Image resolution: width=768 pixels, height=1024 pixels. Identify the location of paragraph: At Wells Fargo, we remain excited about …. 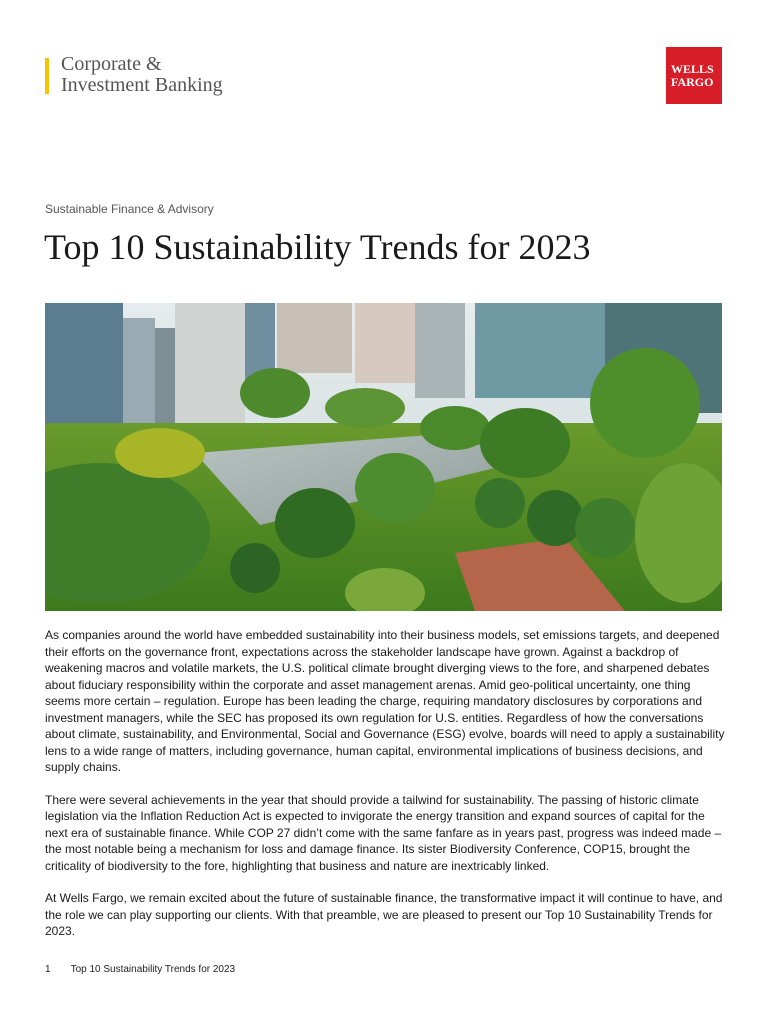
(384, 914).